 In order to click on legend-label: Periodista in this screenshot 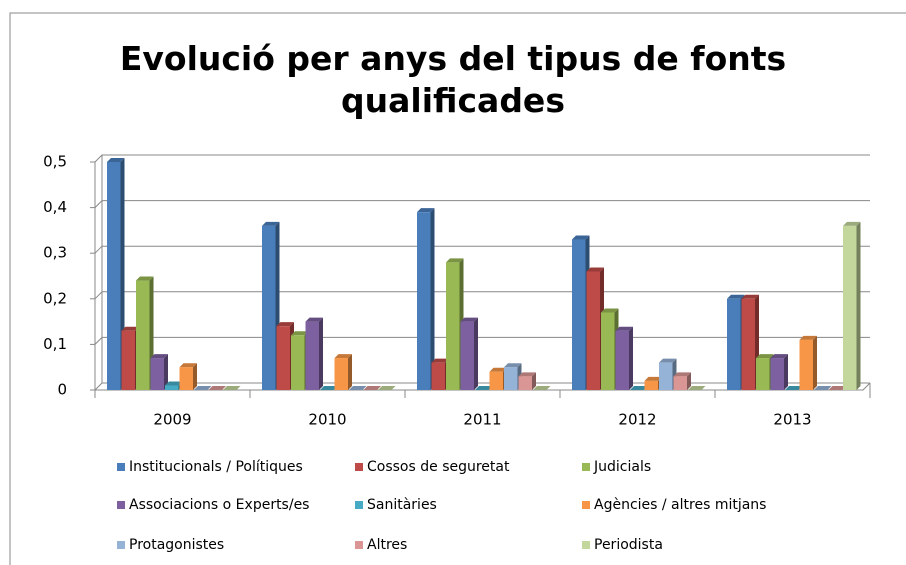, I will do `click(628, 545)`.